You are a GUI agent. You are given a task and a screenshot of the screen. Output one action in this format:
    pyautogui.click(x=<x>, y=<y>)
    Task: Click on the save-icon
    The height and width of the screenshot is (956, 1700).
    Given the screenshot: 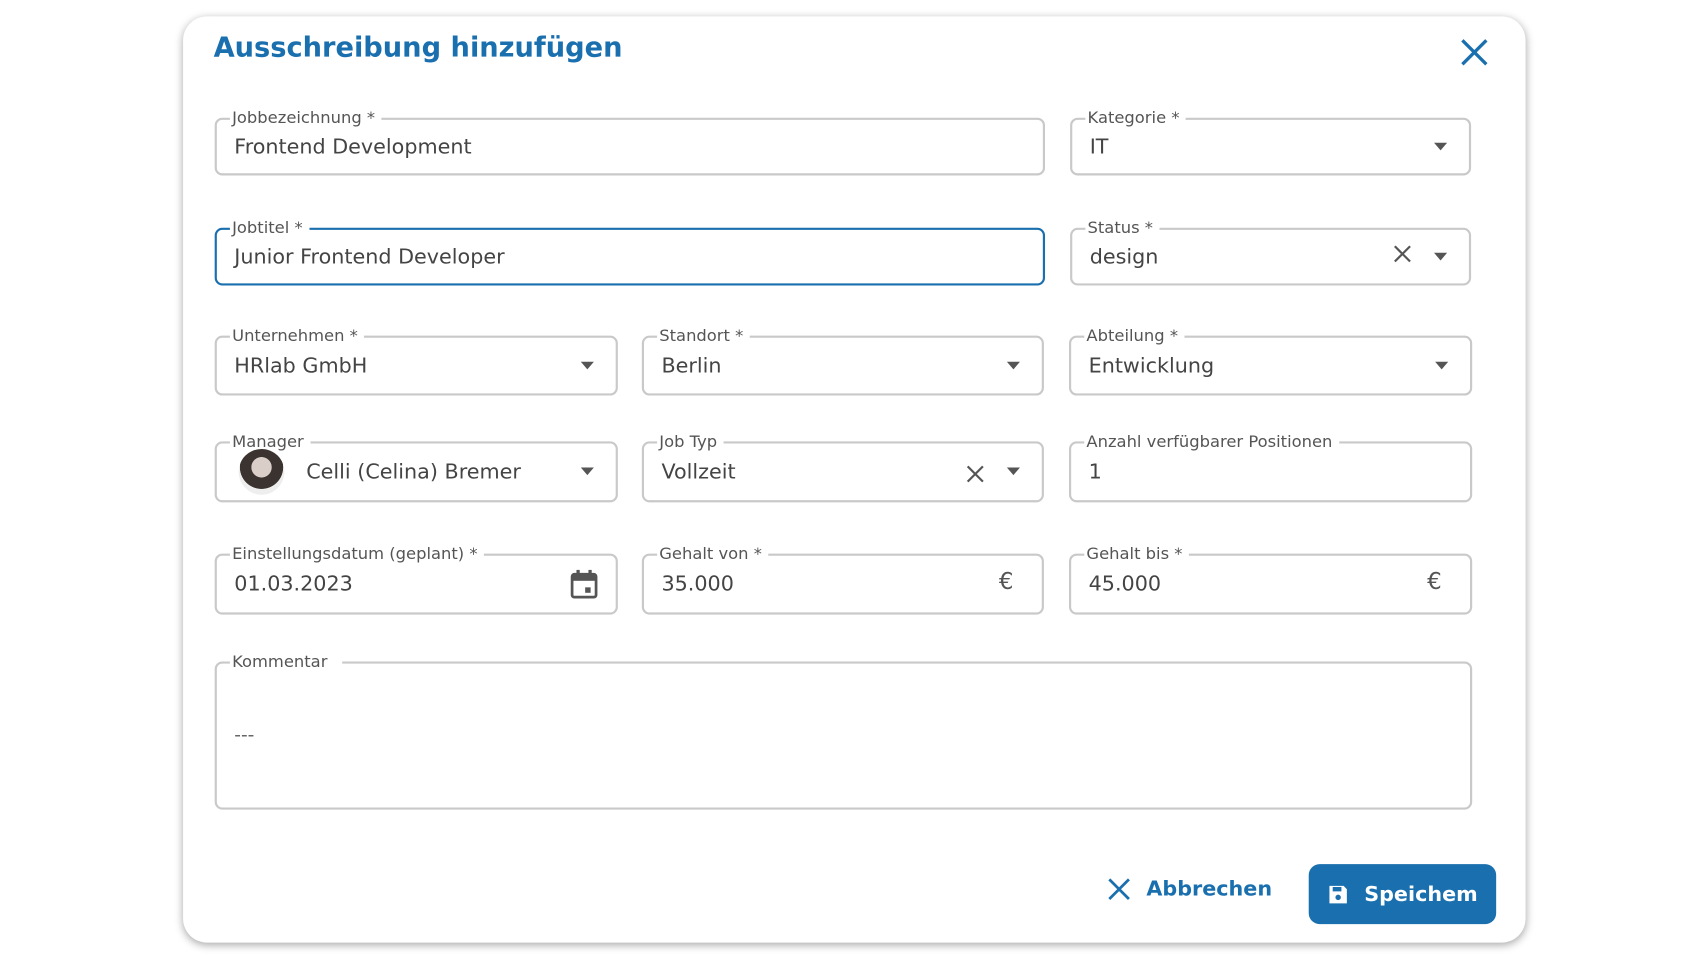 What is the action you would take?
    pyautogui.click(x=1338, y=894)
    